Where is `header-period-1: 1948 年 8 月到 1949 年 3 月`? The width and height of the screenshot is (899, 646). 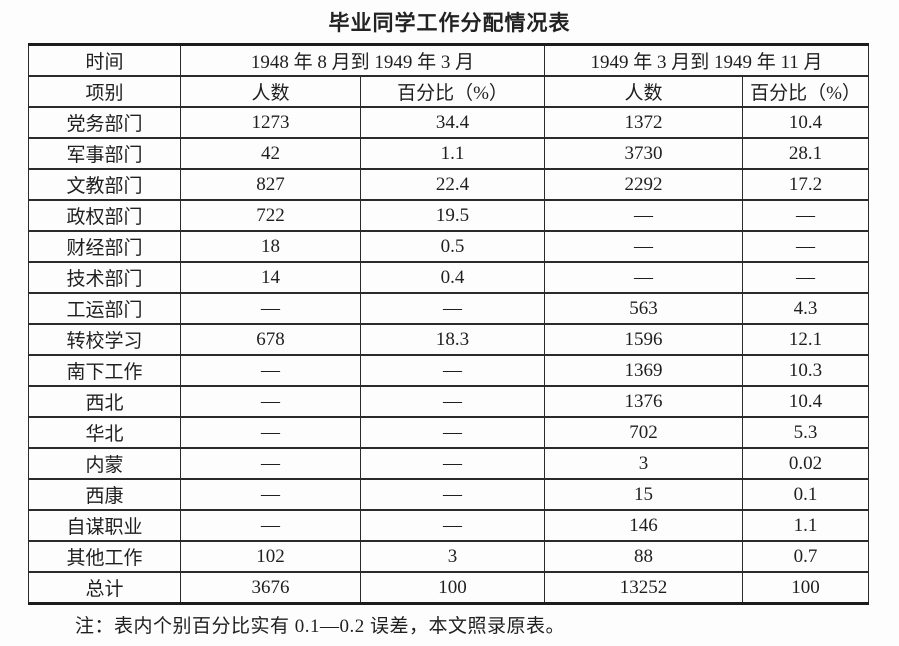 header-period-1: 1948 年 8 月到 1949 年 3 月 is located at coordinates (362, 60).